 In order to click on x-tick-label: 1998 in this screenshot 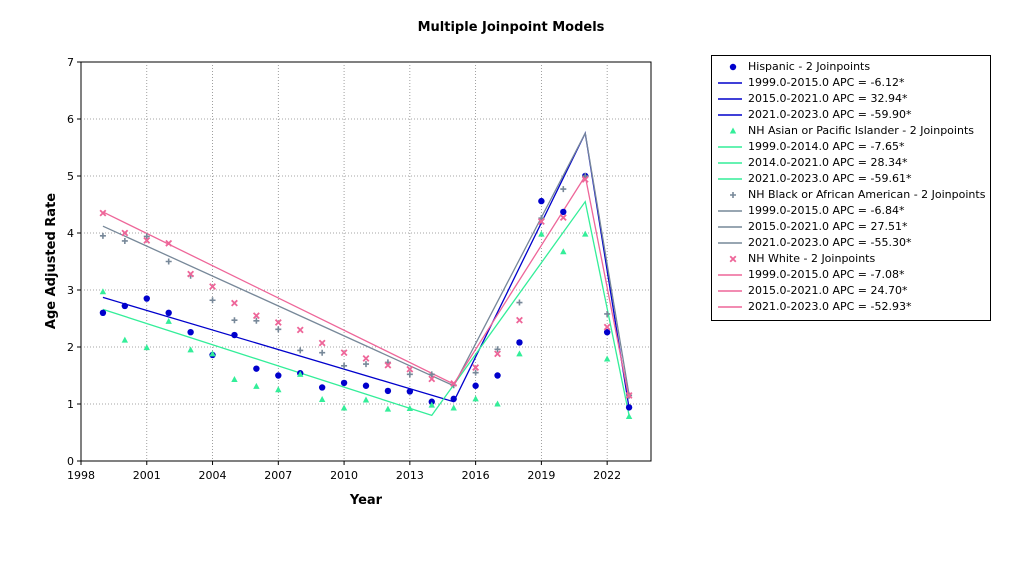, I will do `click(81, 475)`.